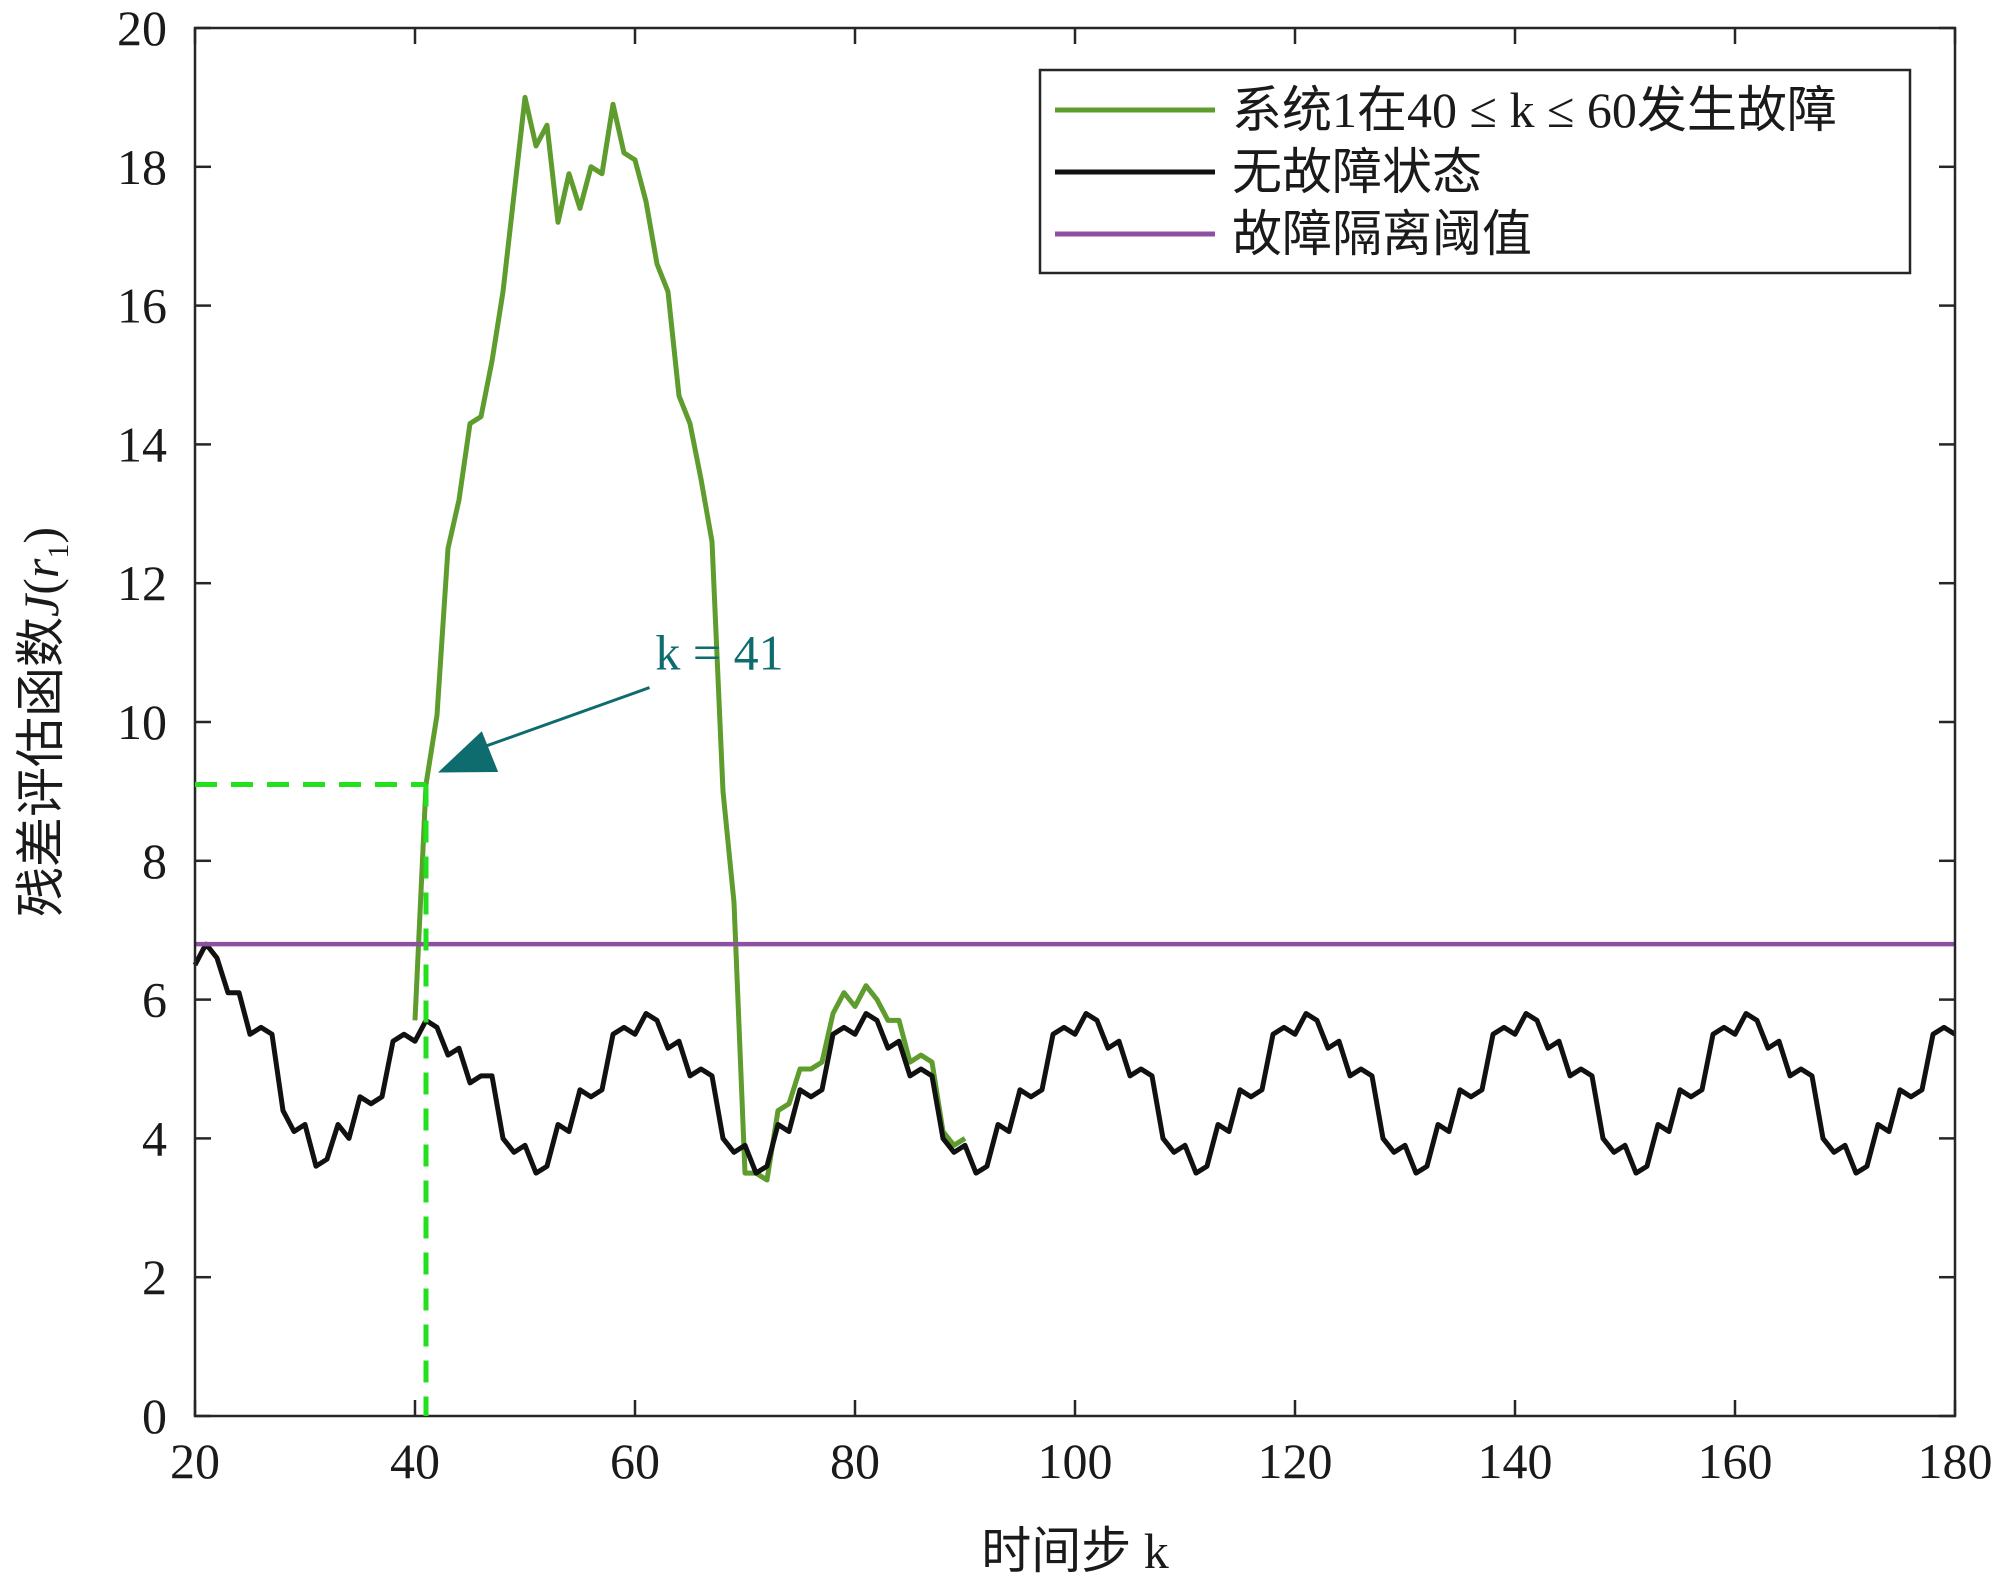 The image size is (1999, 1582). I want to click on y-axis-label-open-paren: (, so click(41, 586).